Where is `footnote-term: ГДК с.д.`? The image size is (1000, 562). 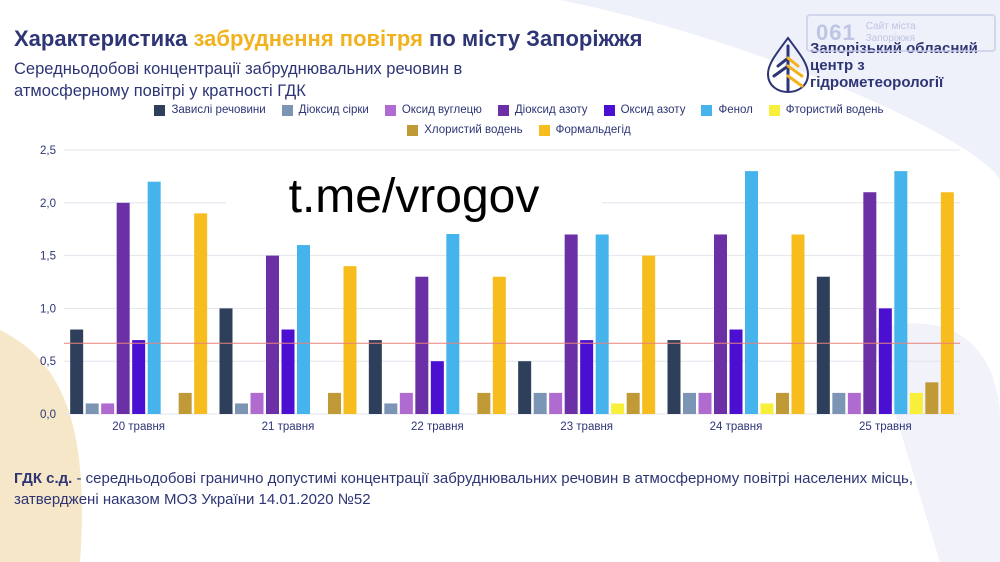
footnote-term: ГДК с.д. is located at coordinates (43, 478).